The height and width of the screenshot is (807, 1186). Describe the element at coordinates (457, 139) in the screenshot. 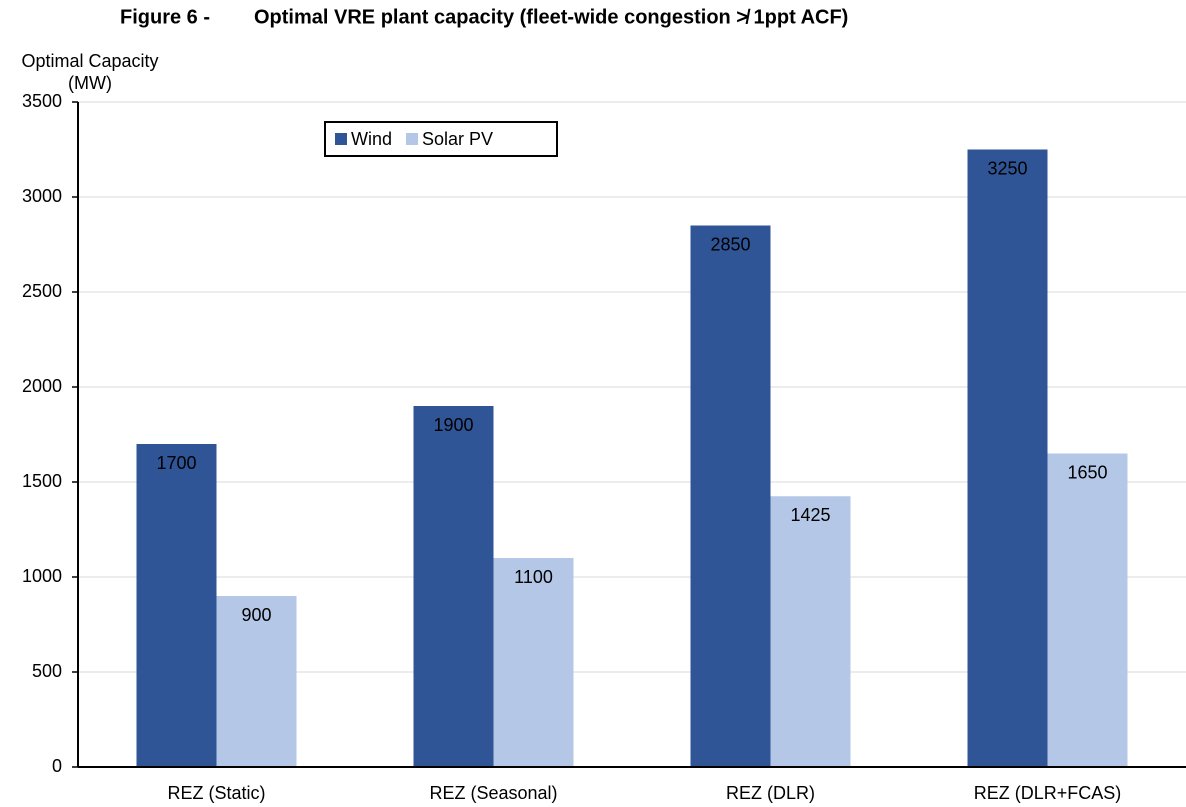

I see `legend-label: Solar PV` at that location.